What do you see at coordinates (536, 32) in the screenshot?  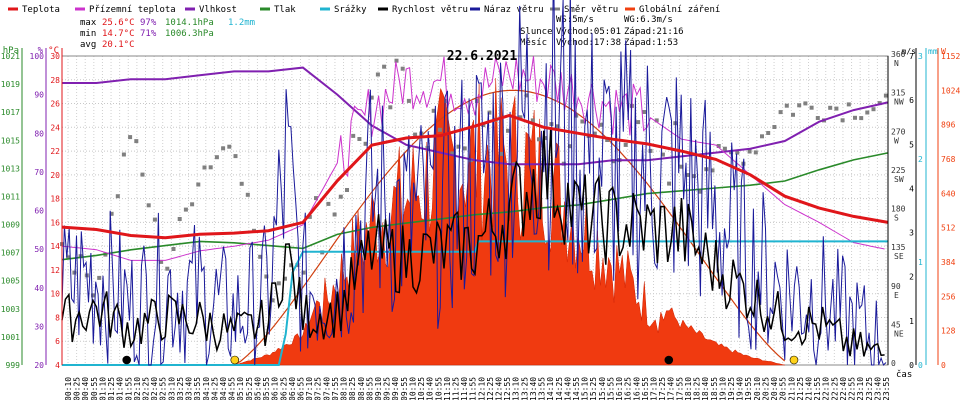 I see `info-sun-label: Slunce` at bounding box center [536, 32].